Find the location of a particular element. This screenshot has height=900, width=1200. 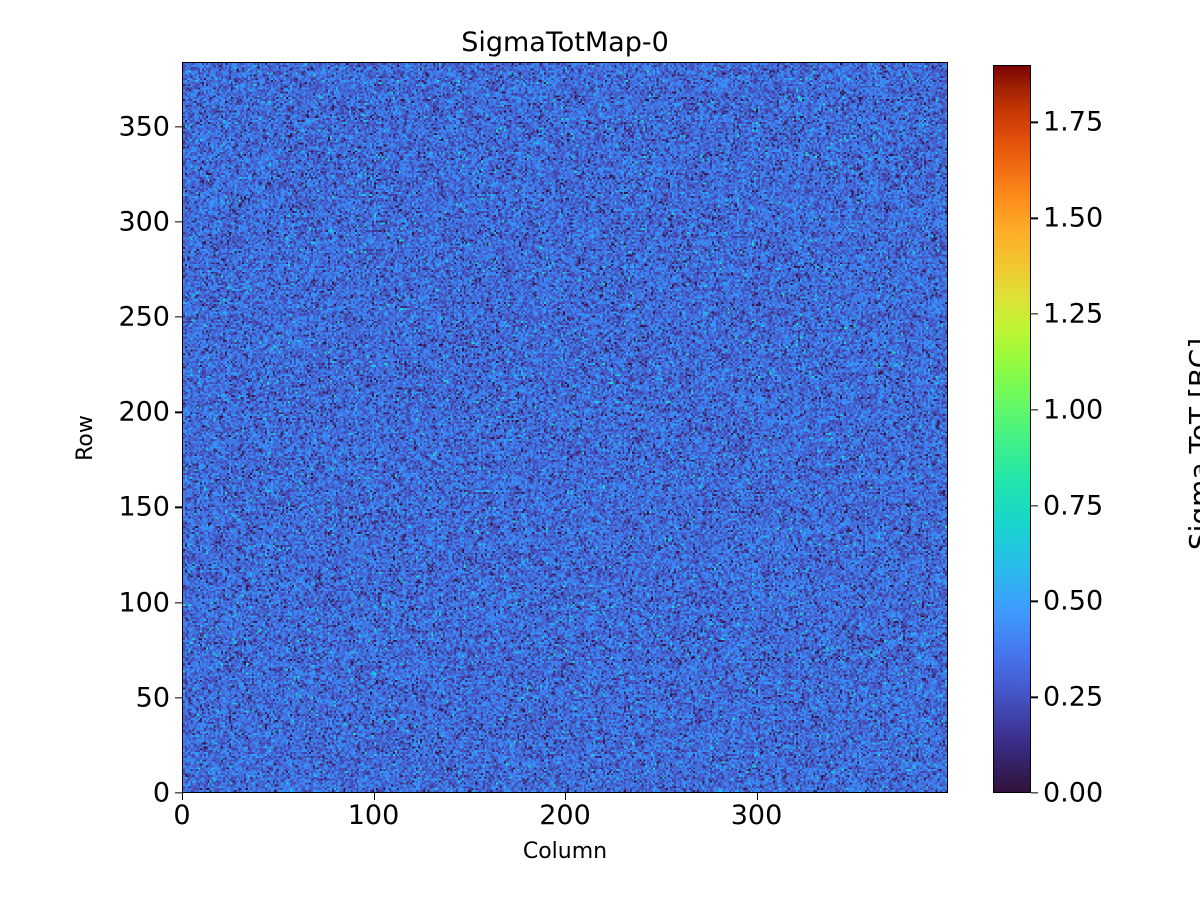

x-tick-label: 0 is located at coordinates (182, 815).